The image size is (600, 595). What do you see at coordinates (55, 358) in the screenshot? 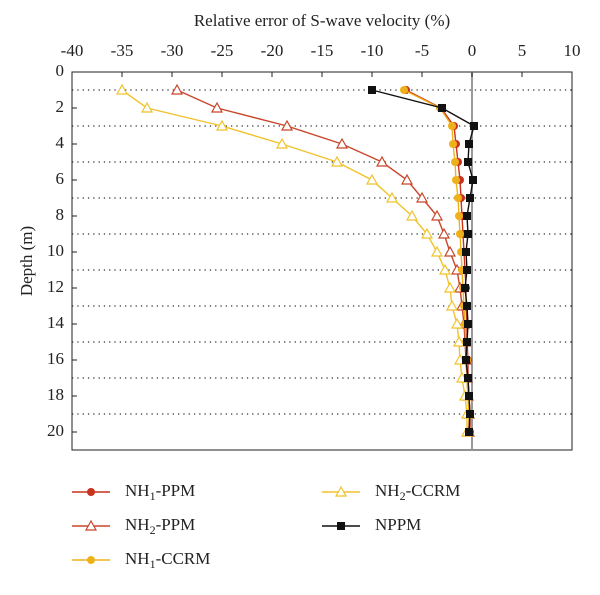
I see `y-tick-label: 16` at bounding box center [55, 358].